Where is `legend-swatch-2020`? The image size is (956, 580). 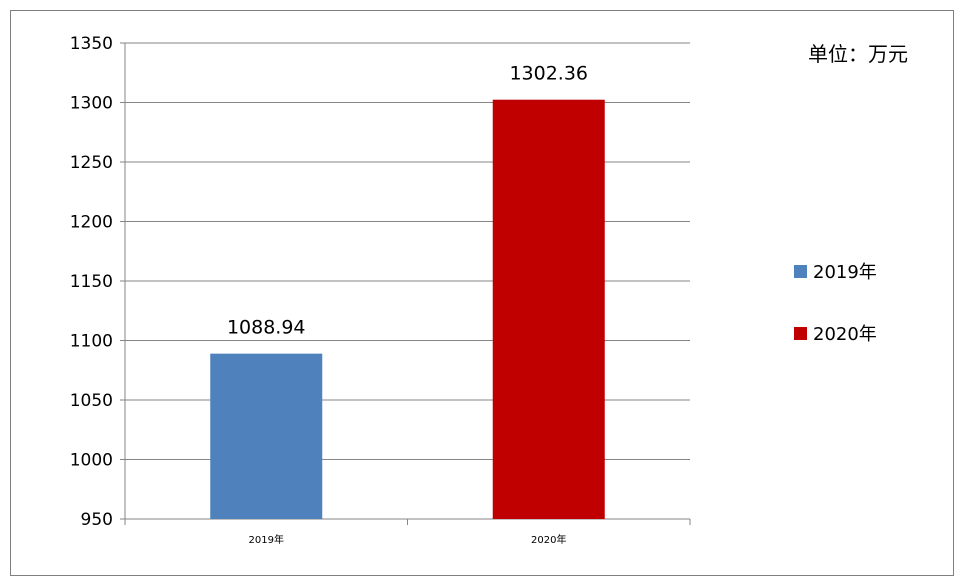
legend-swatch-2020 is located at coordinates (800, 333).